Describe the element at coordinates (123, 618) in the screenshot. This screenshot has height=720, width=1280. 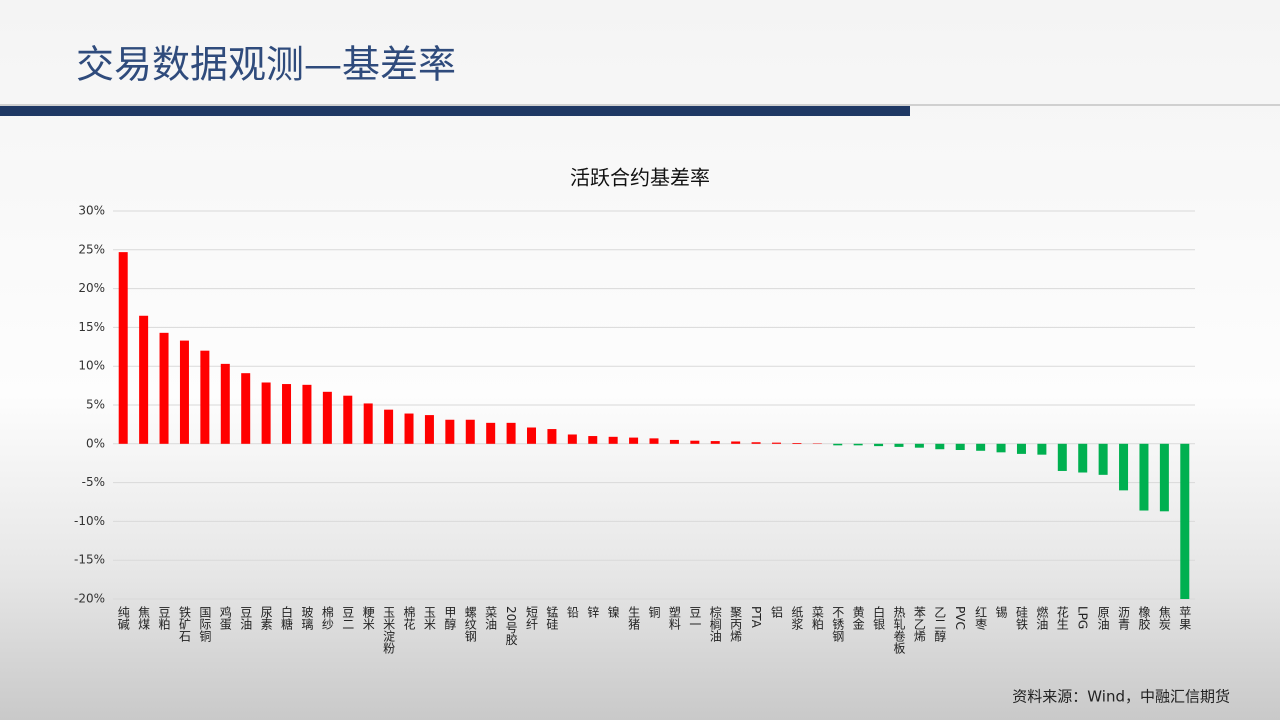
I see `x-tick-label: 纯碱` at that location.